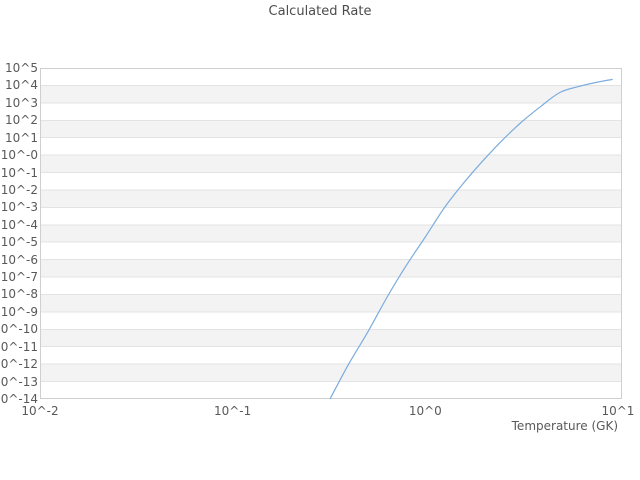 The image size is (640, 480). What do you see at coordinates (21, 68) in the screenshot?
I see `y-tick-label: 10^5` at bounding box center [21, 68].